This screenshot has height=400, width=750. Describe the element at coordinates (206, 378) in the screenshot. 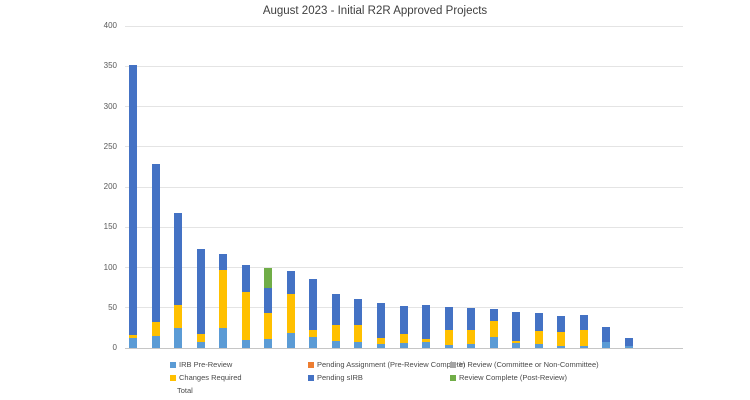

I see `legend-item-changes-required: Changes Required` at that location.